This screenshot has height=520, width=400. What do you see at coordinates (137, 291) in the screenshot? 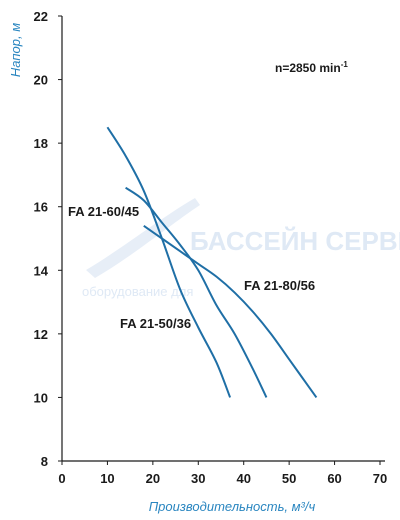
I see `watermark-subtitle: оборудование для` at bounding box center [137, 291].